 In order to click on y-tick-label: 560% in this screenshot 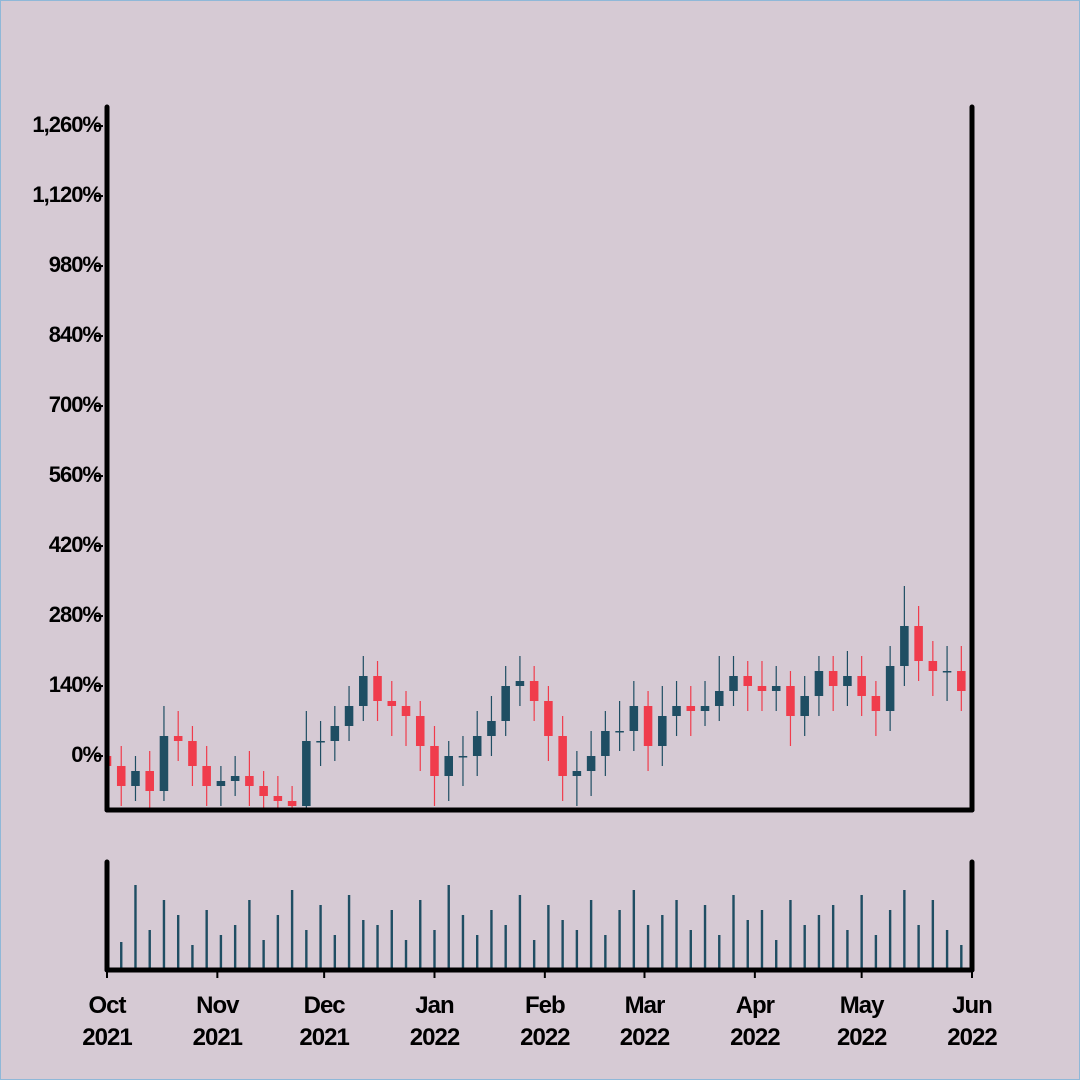, I will do `click(75, 474)`.